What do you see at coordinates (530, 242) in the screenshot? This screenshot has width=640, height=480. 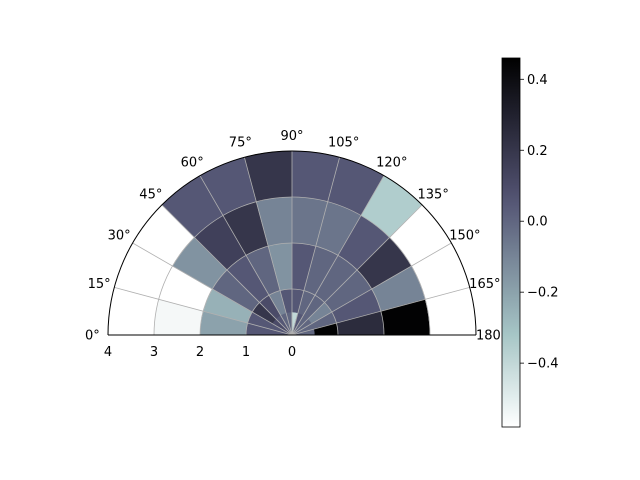 I see `colorbar: 0.4 0.2 0.0 −0.2 −0.4` at bounding box center [530, 242].